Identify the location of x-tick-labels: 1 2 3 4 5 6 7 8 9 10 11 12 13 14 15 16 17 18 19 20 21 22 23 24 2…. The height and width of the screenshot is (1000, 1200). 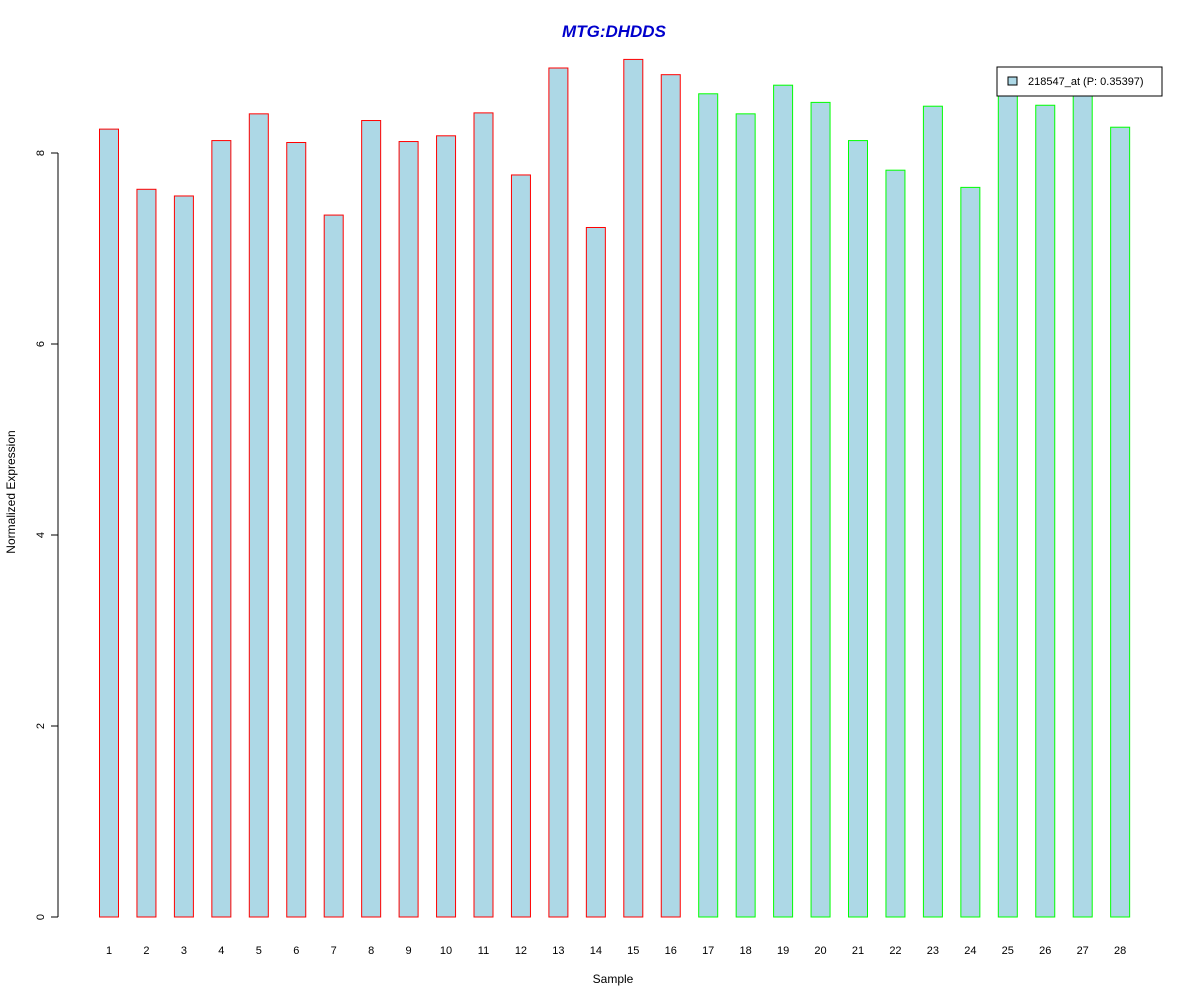
(616, 951).